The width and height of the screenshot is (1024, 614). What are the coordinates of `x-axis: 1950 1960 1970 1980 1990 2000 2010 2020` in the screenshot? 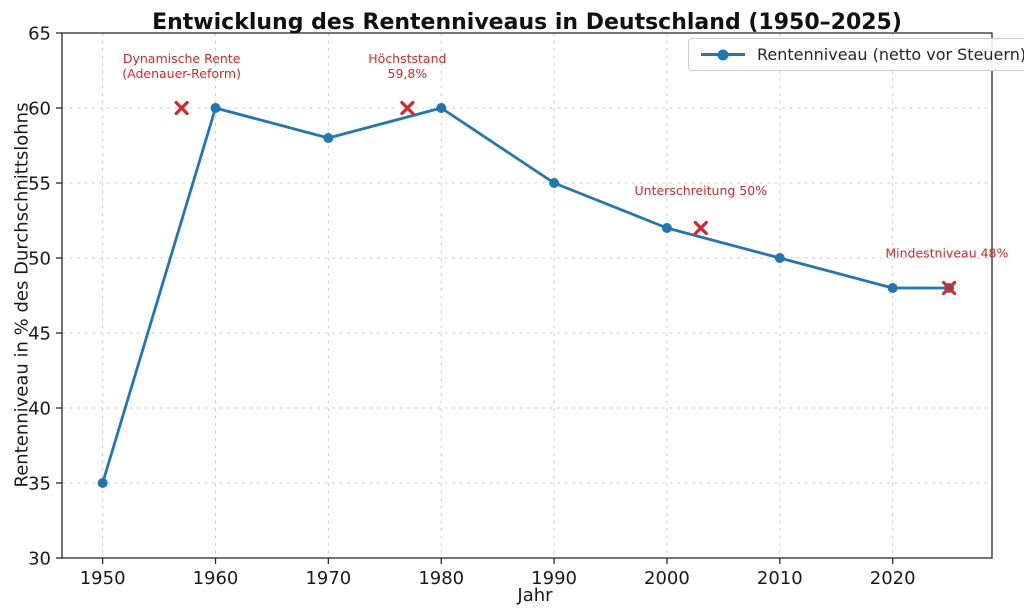 It's located at (498, 573).